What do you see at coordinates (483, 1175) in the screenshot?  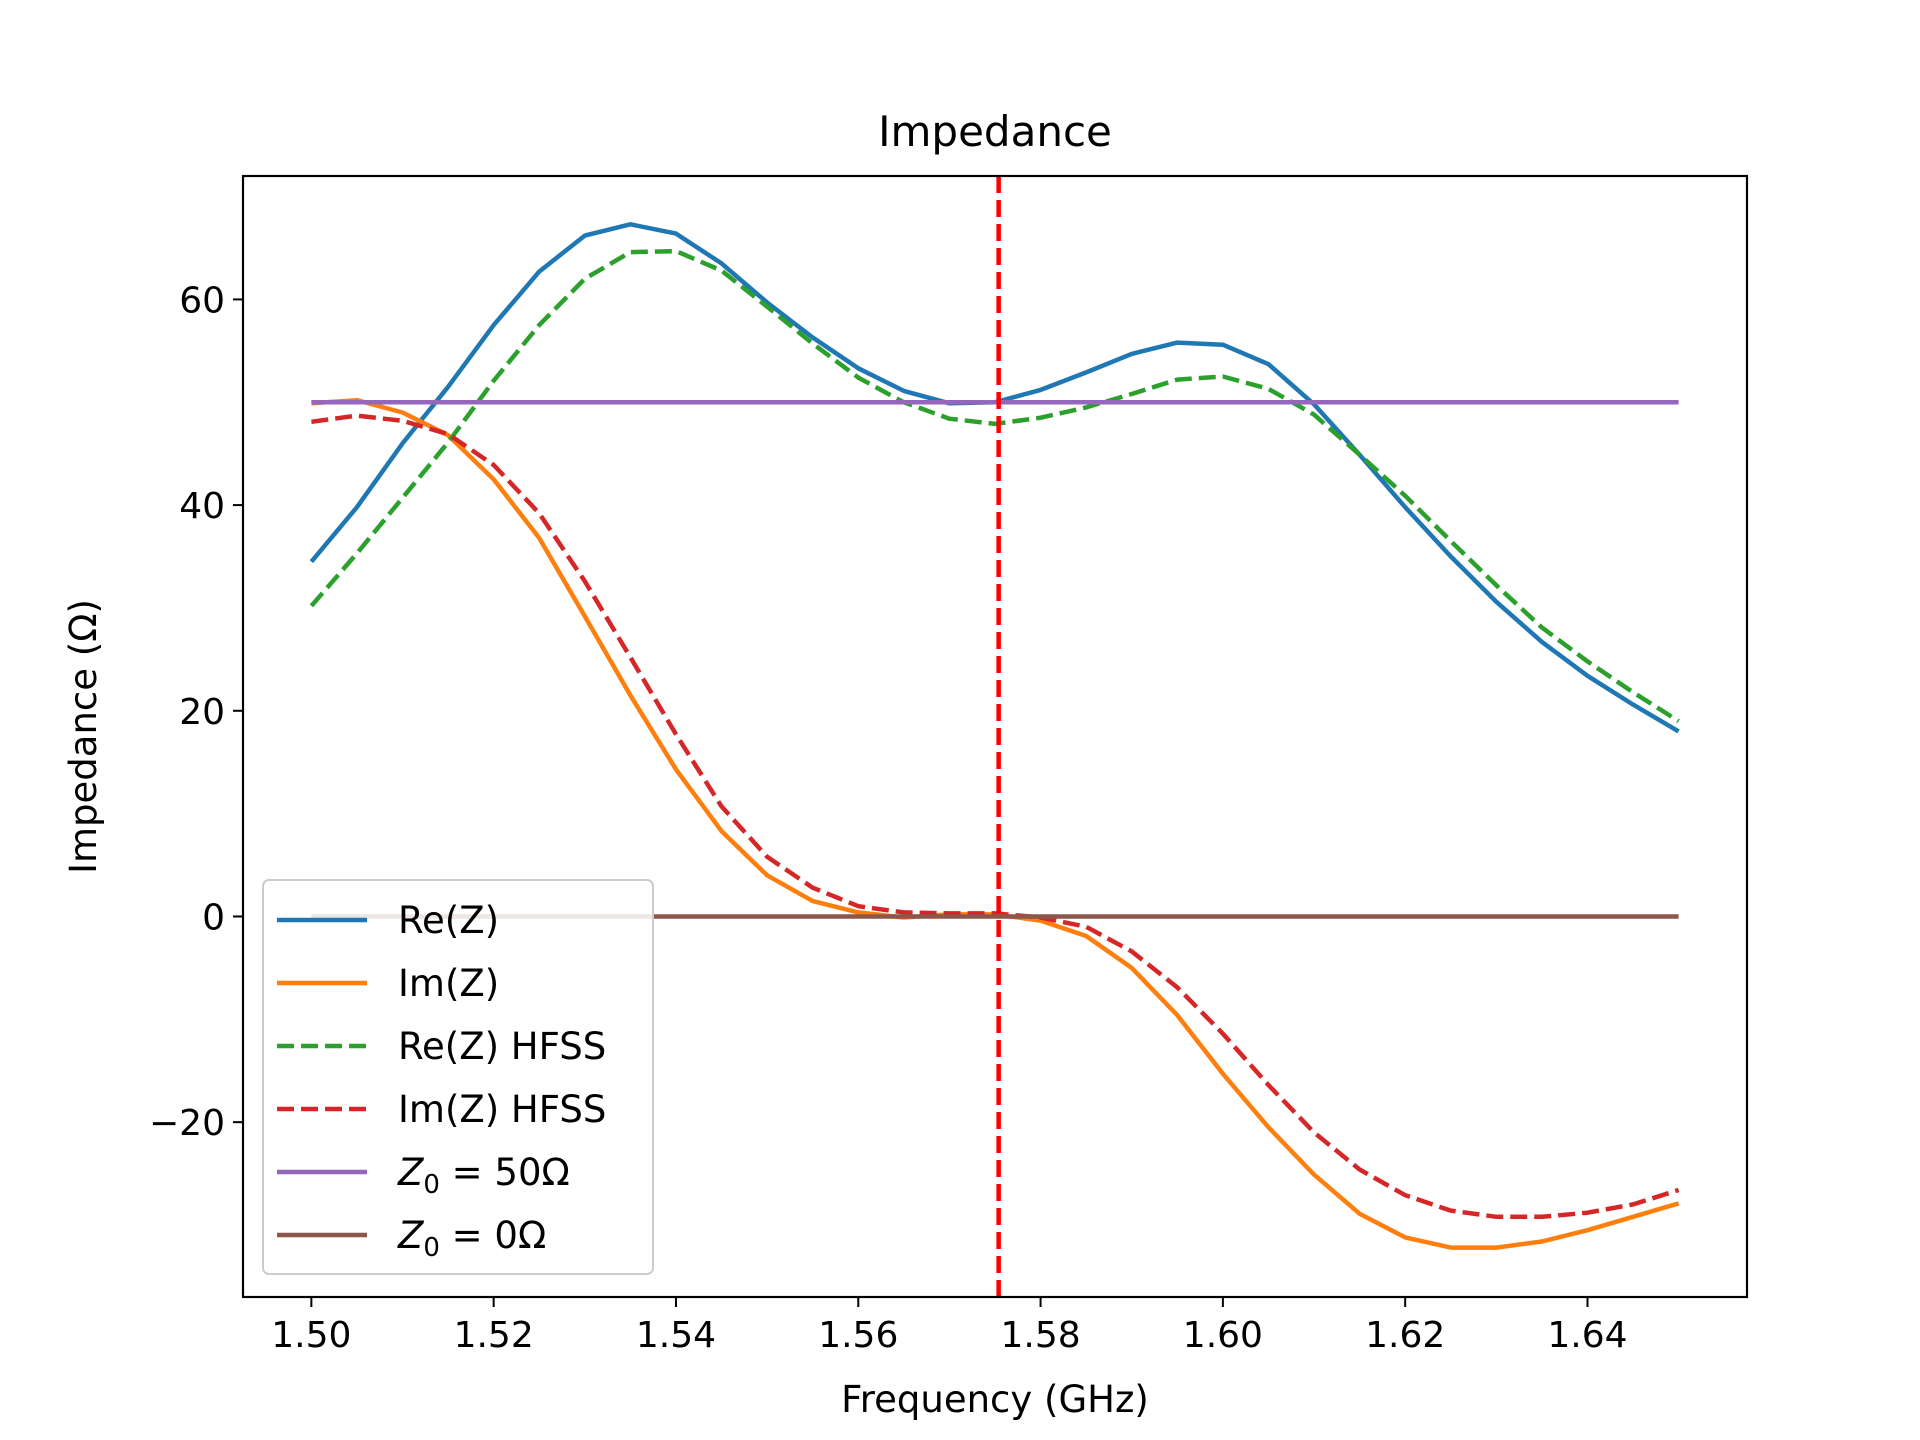 I see `legend-label: Z0 = 50Ω` at bounding box center [483, 1175].